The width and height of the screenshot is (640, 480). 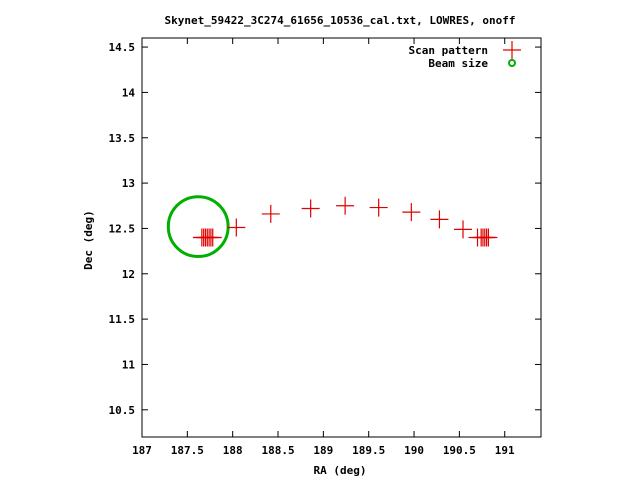 I want to click on y-tick-label: 11.5, so click(x=122, y=319).